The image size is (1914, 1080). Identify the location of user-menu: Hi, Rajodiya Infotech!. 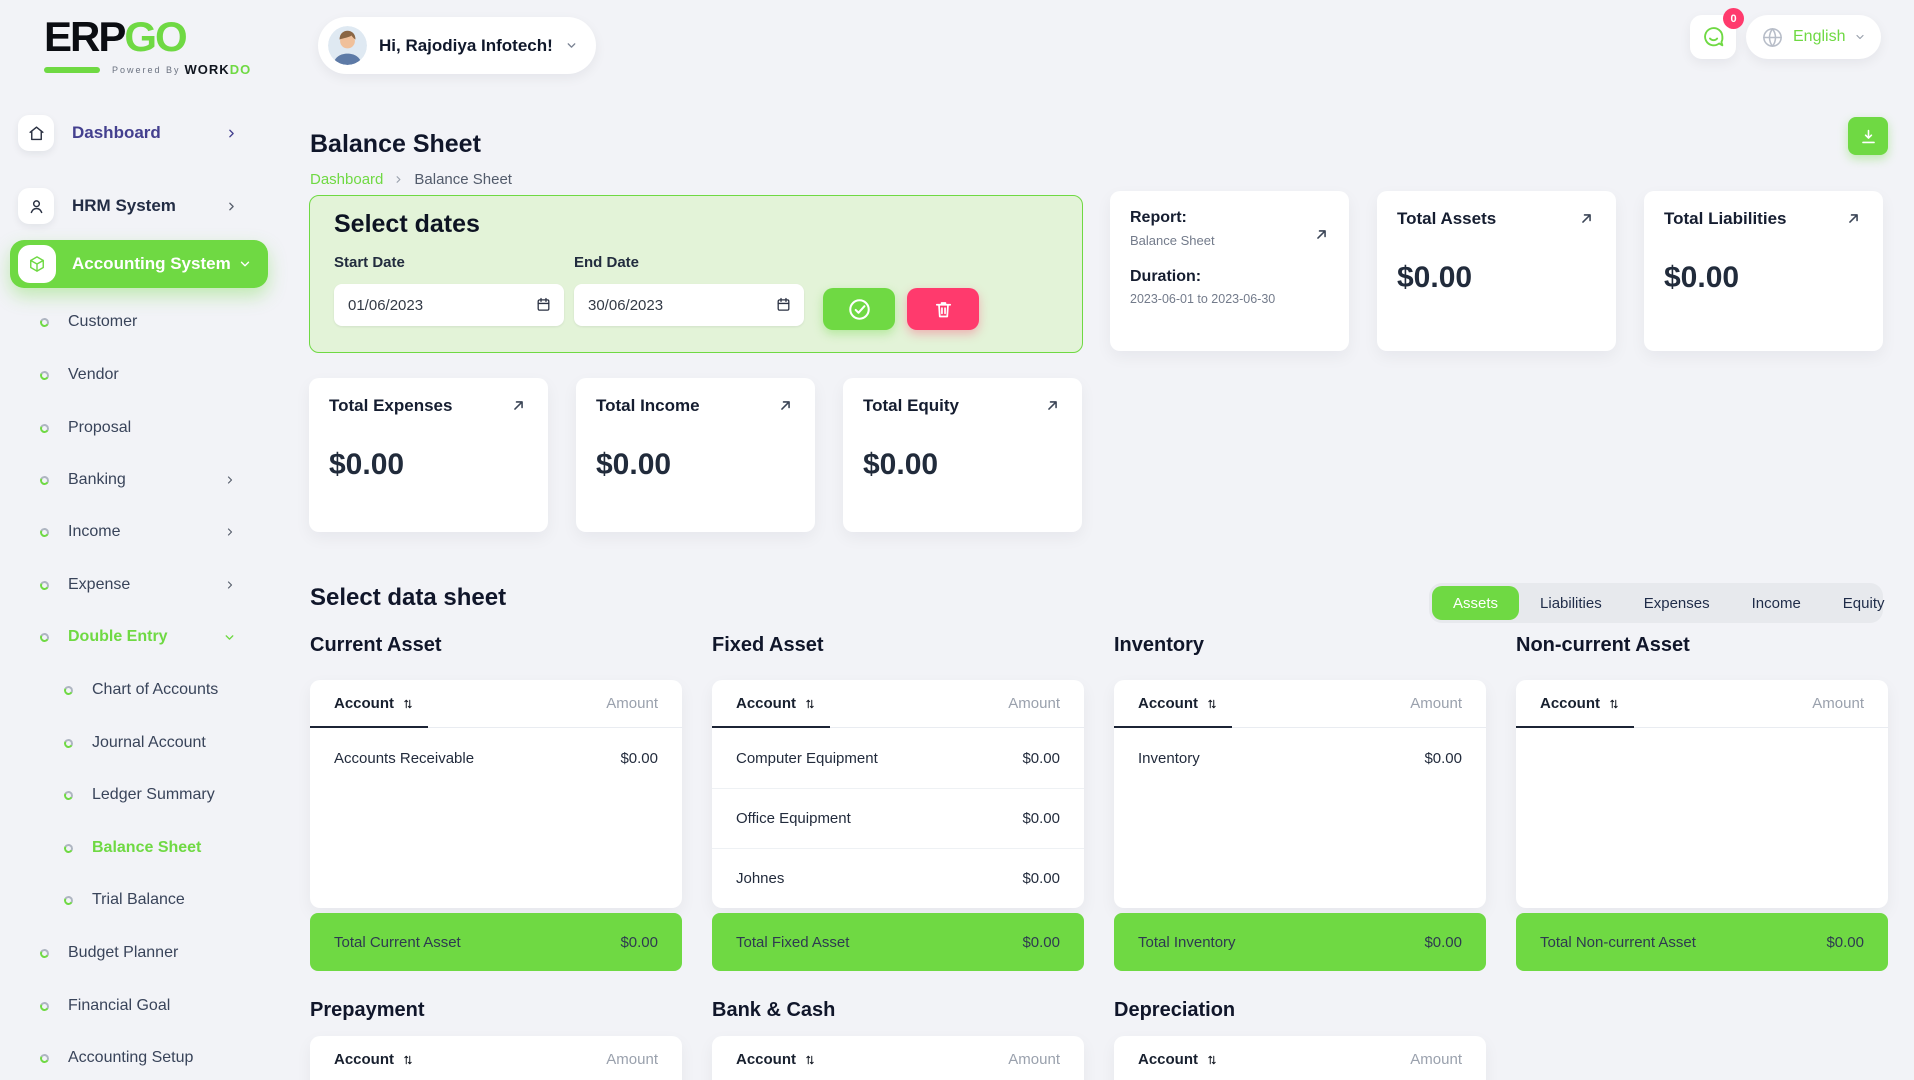
(457, 45).